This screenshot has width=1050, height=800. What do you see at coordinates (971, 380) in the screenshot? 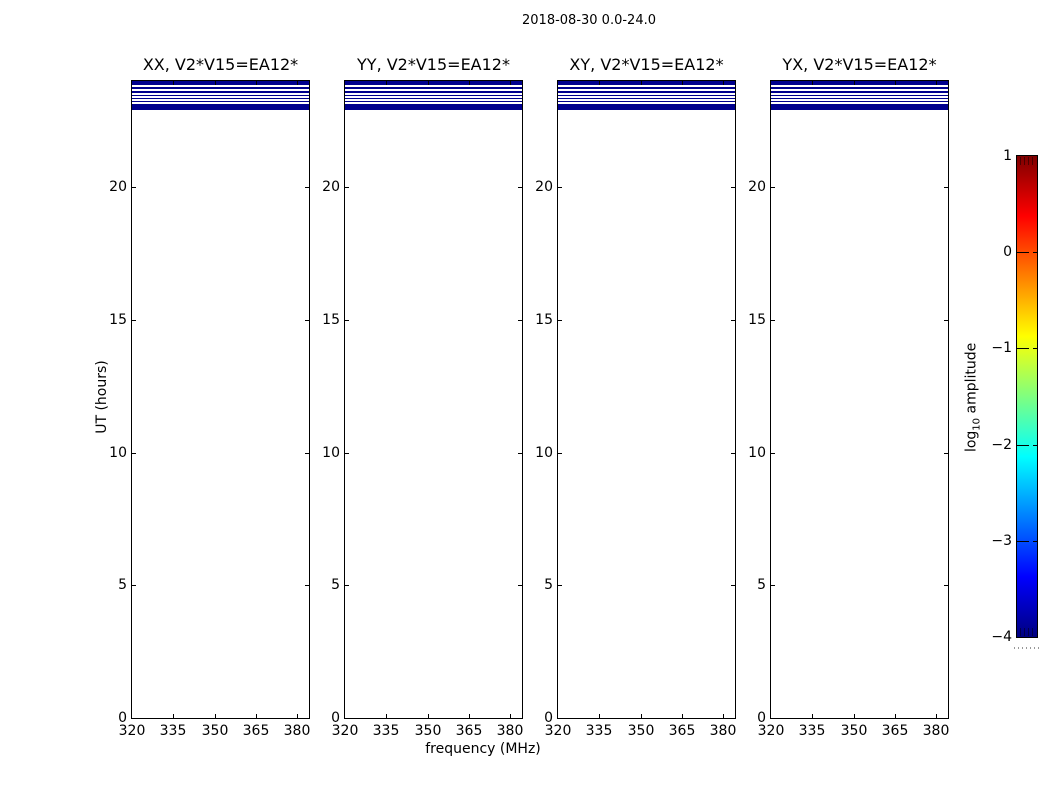
I see `colorbar-label-rest: amplitude` at bounding box center [971, 380].